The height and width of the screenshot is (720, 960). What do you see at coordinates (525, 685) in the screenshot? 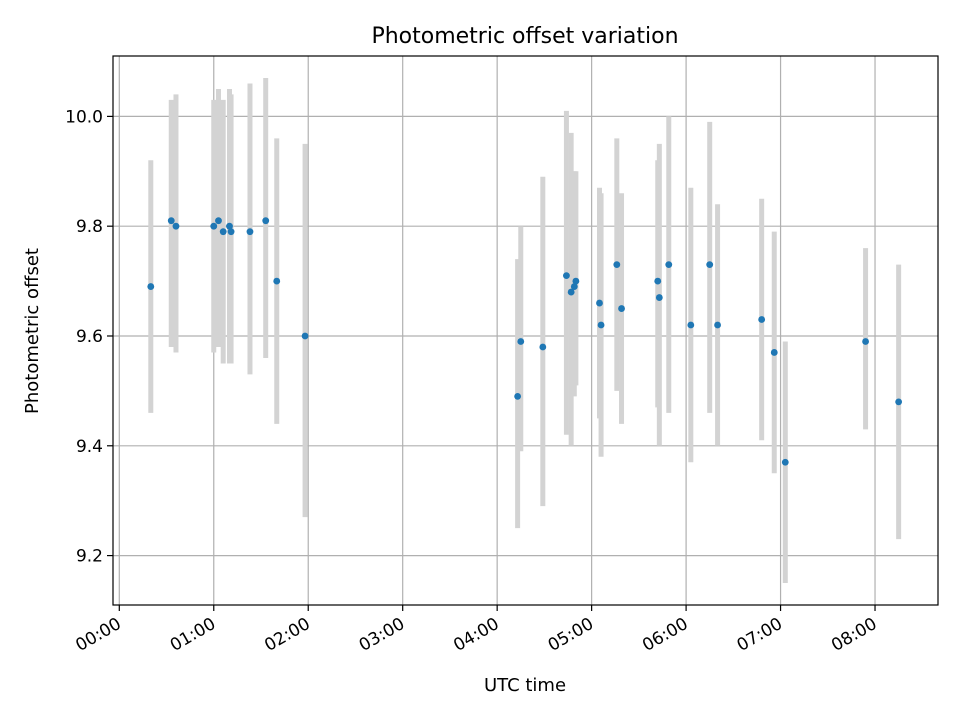
I see `x-axis-label: UTC time` at bounding box center [525, 685].